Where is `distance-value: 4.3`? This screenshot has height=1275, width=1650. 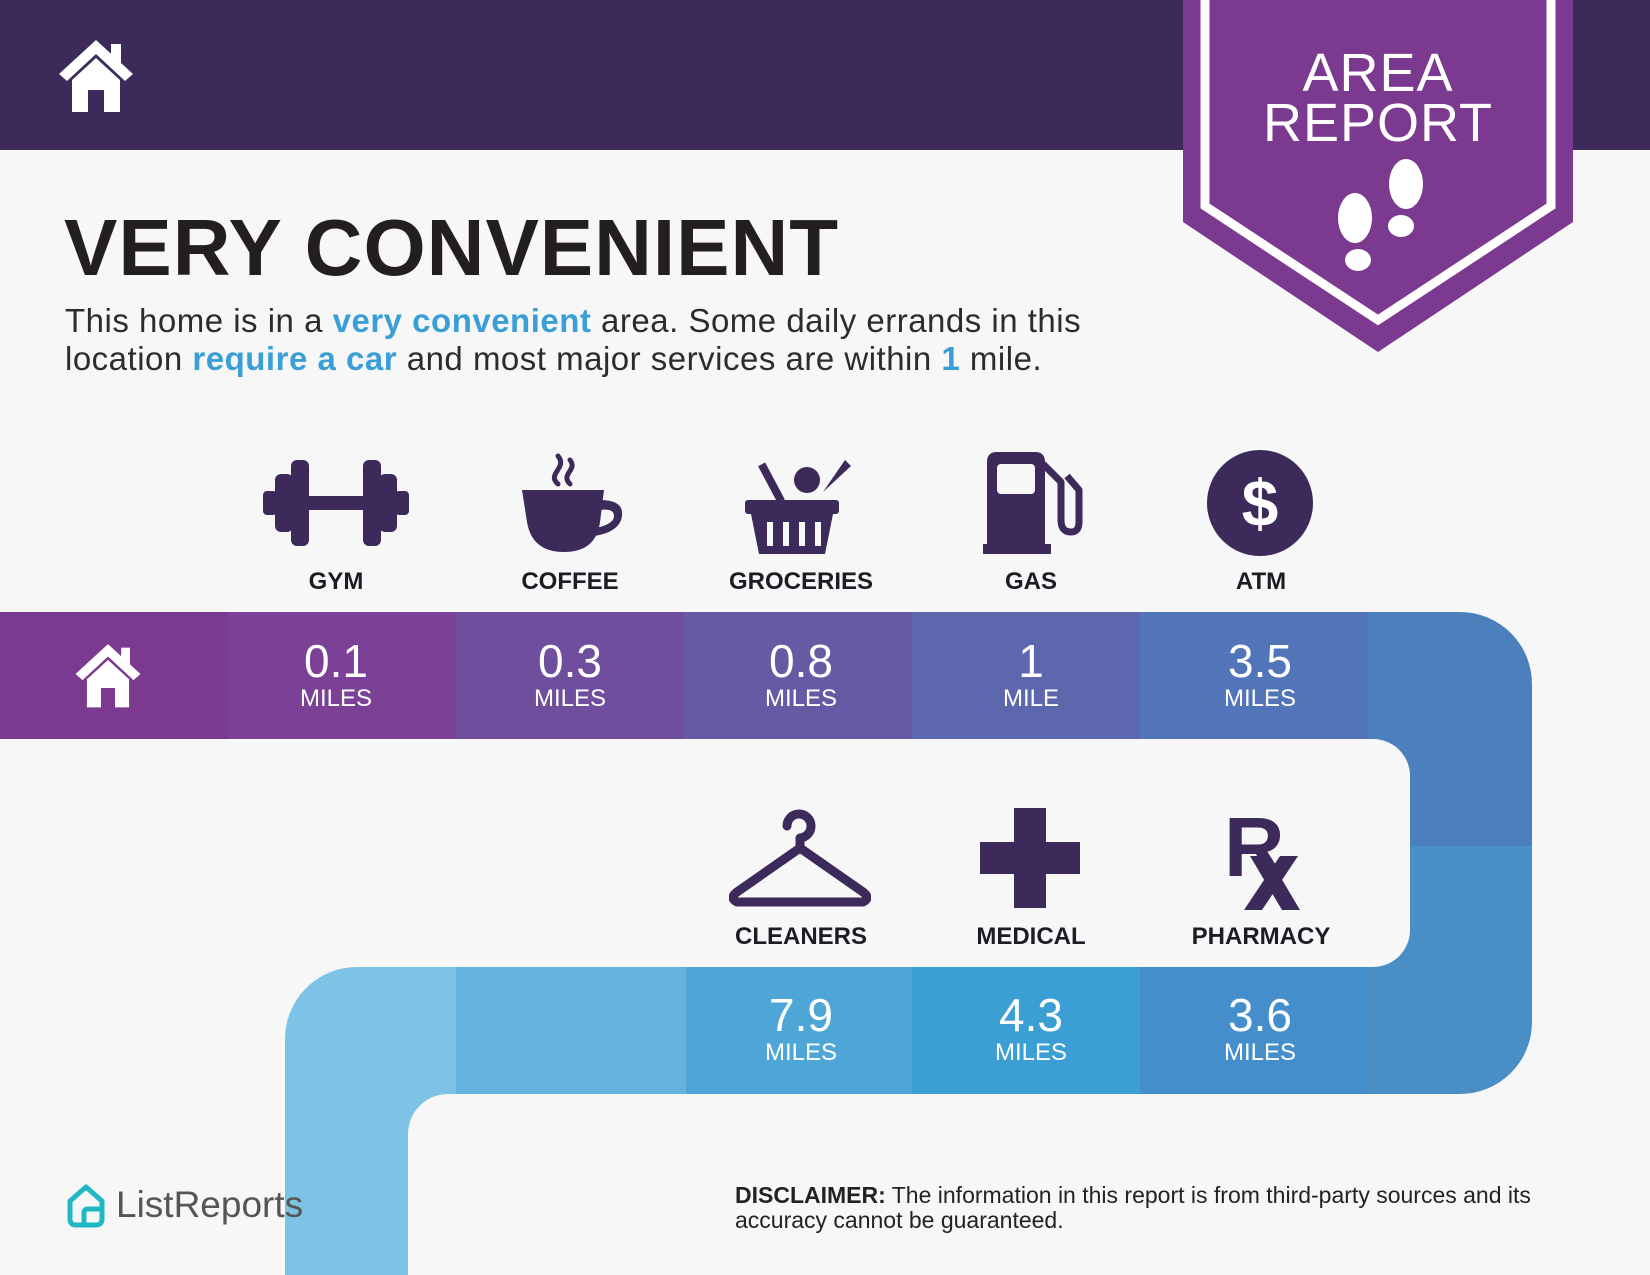
distance-value: 4.3 is located at coordinates (1031, 1015).